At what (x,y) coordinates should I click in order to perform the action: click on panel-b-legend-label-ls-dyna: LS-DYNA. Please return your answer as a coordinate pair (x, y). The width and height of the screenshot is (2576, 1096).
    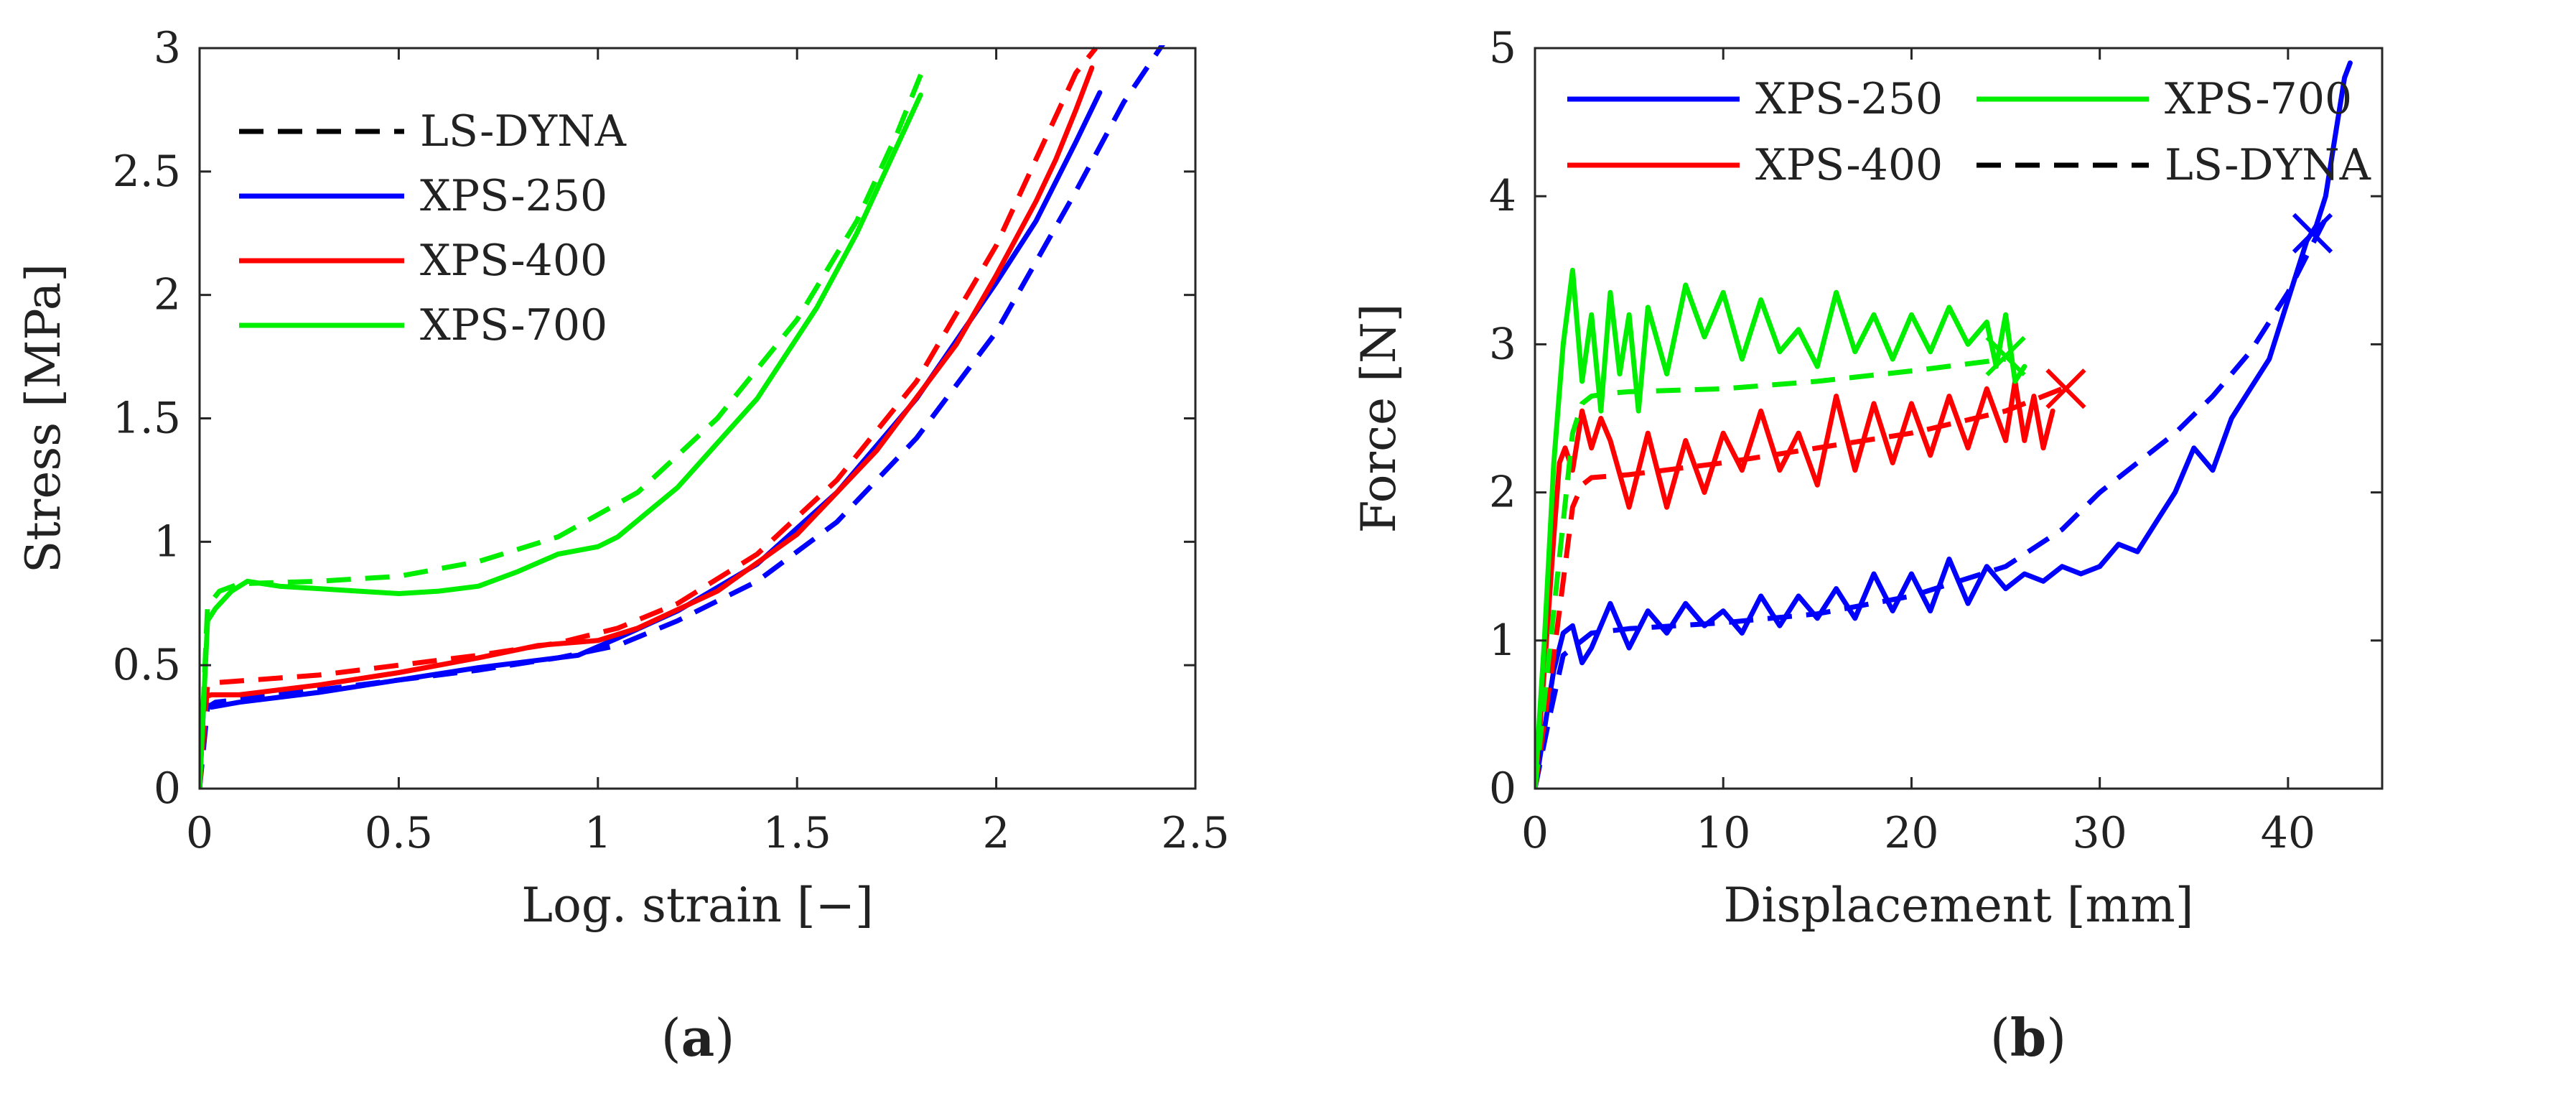
    Looking at the image, I should click on (2268, 165).